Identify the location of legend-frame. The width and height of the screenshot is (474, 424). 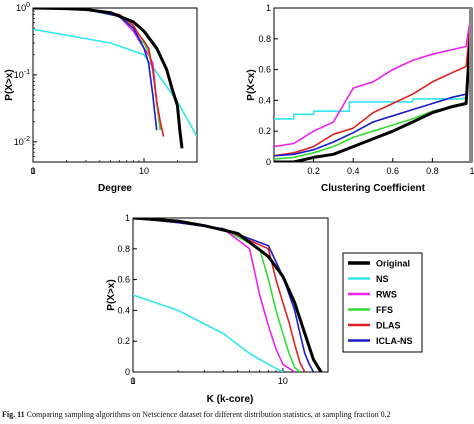
(382, 302).